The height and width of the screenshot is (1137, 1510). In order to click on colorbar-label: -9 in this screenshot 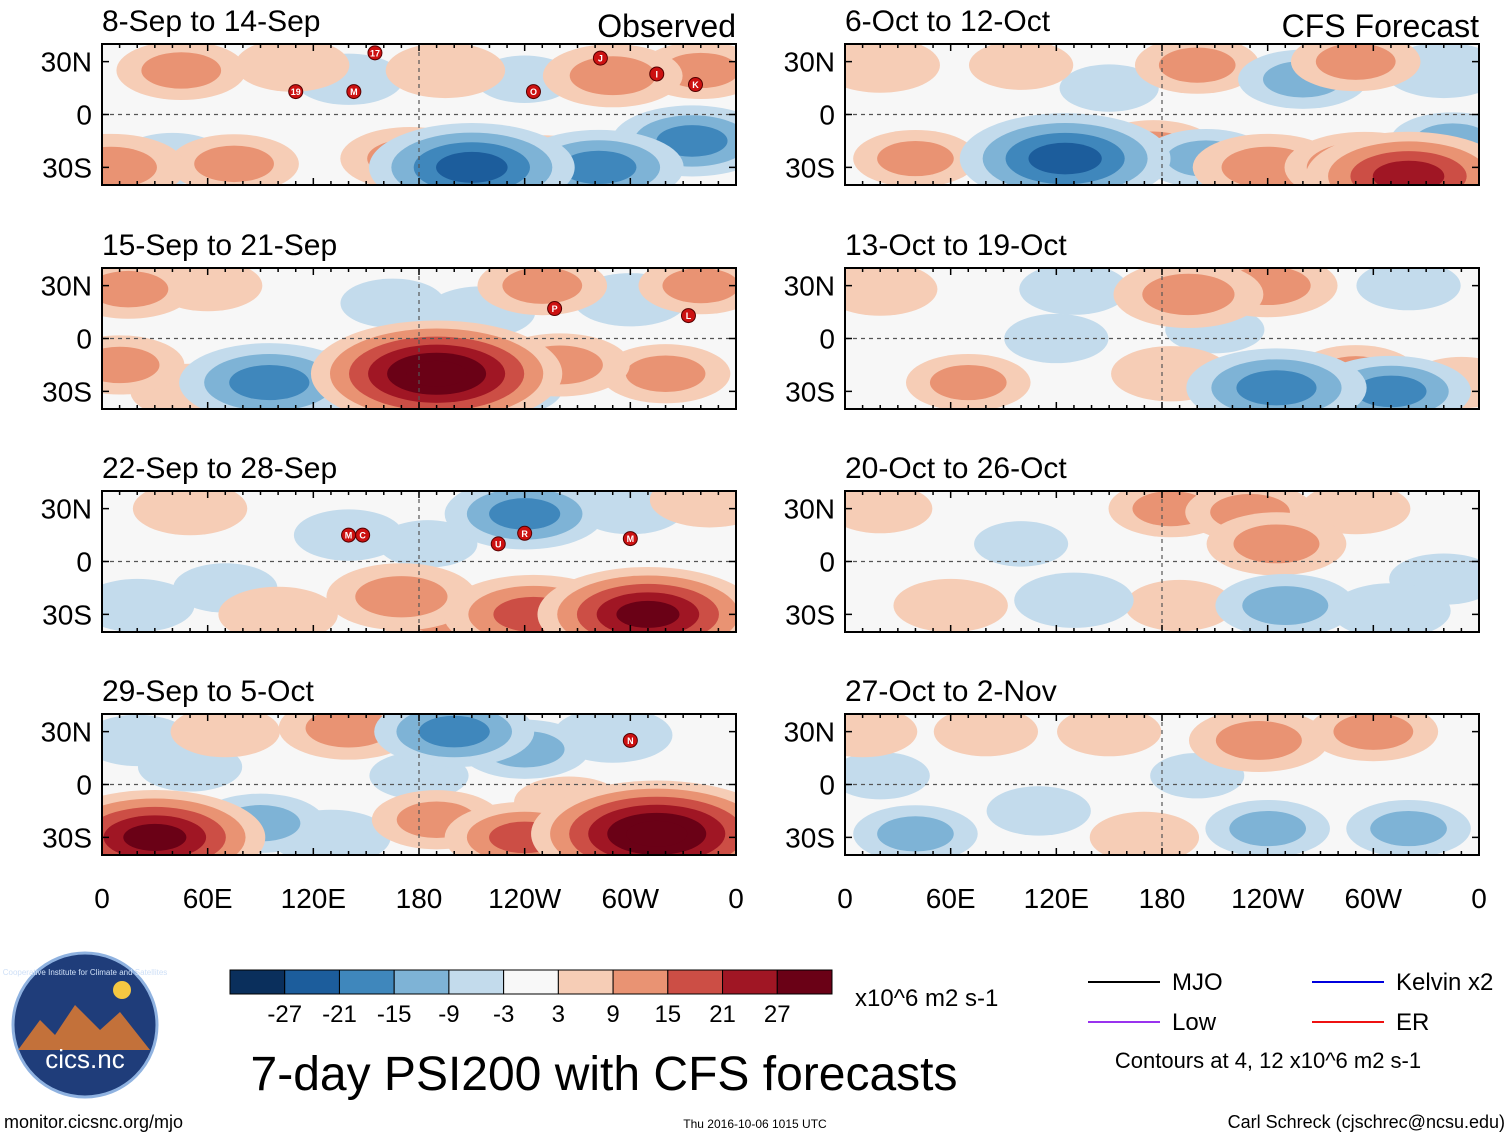, I will do `click(448, 1014)`.